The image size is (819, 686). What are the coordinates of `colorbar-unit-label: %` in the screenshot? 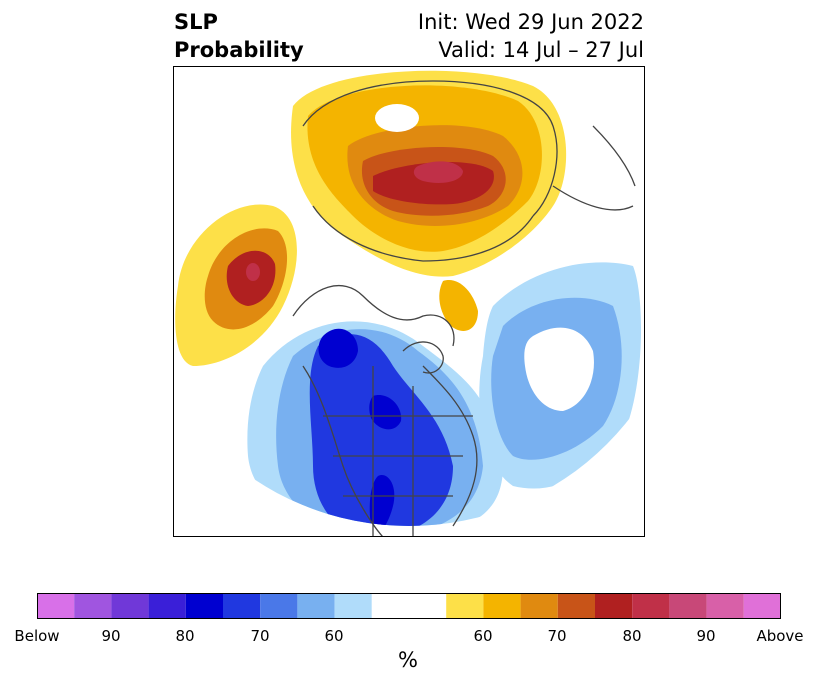 It's located at (408, 660).